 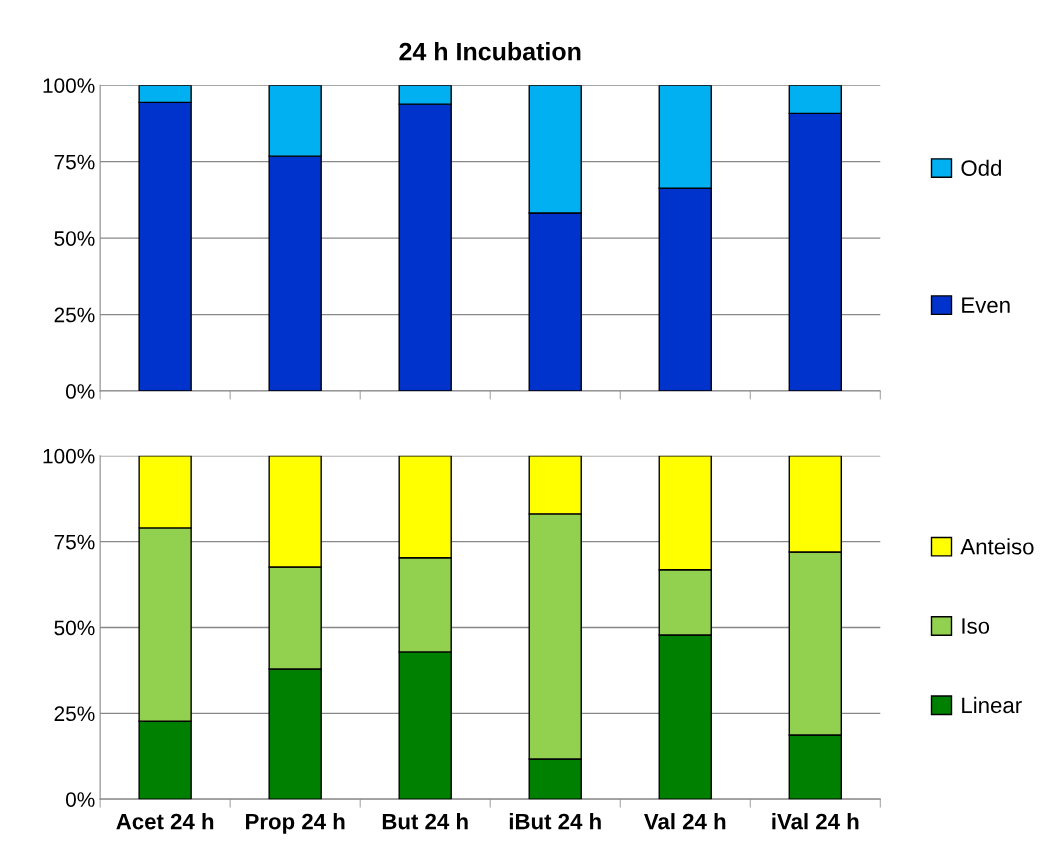 What do you see at coordinates (490, 51) in the screenshot?
I see `chart-title: 24 h Incubation` at bounding box center [490, 51].